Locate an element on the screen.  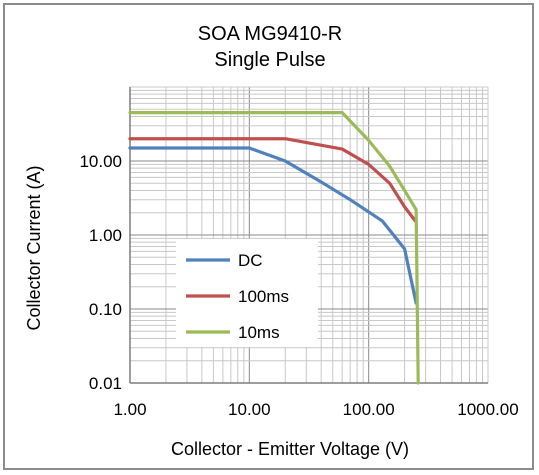
series-line-100ms is located at coordinates (273, 180).